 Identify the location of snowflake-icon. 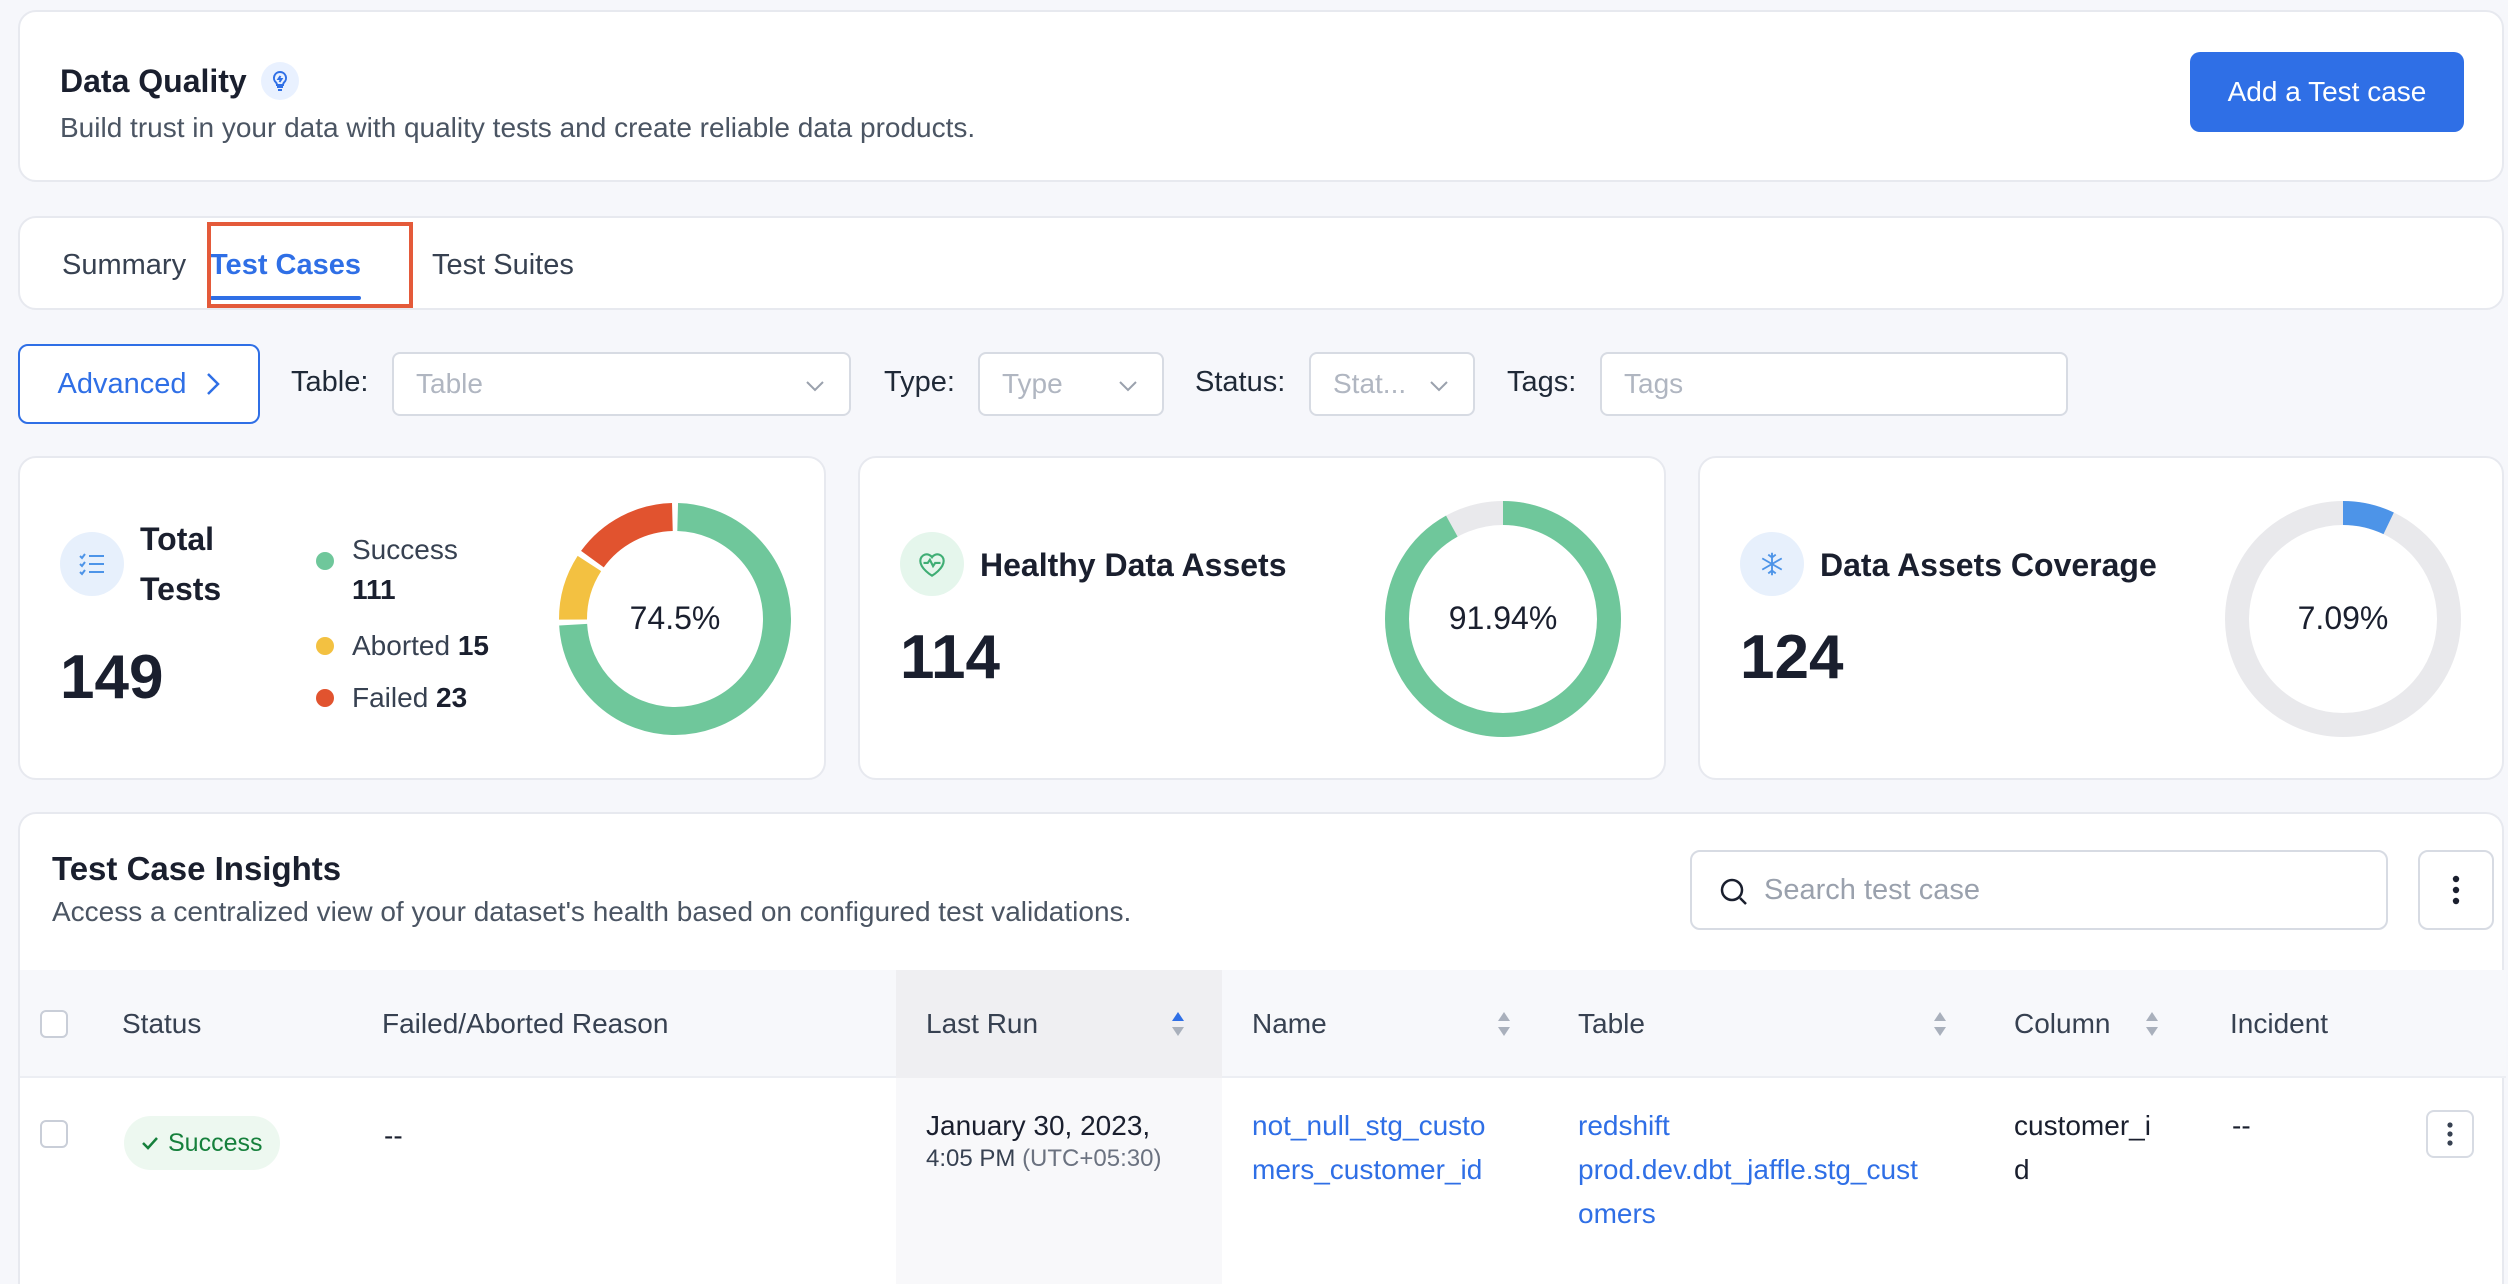
(1772, 564).